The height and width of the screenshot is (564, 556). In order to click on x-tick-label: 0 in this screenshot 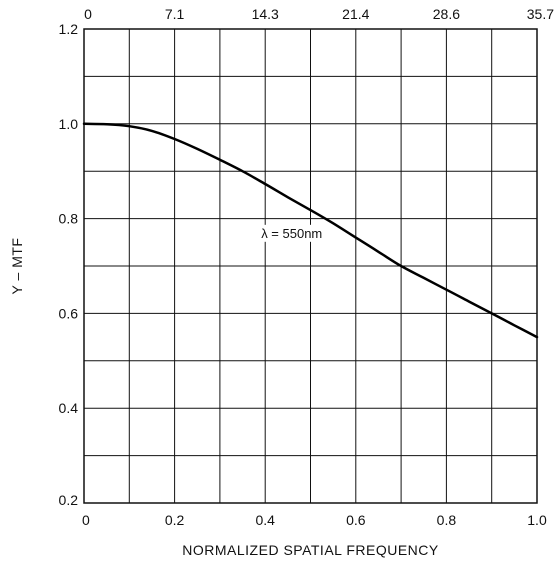, I will do `click(86, 520)`.